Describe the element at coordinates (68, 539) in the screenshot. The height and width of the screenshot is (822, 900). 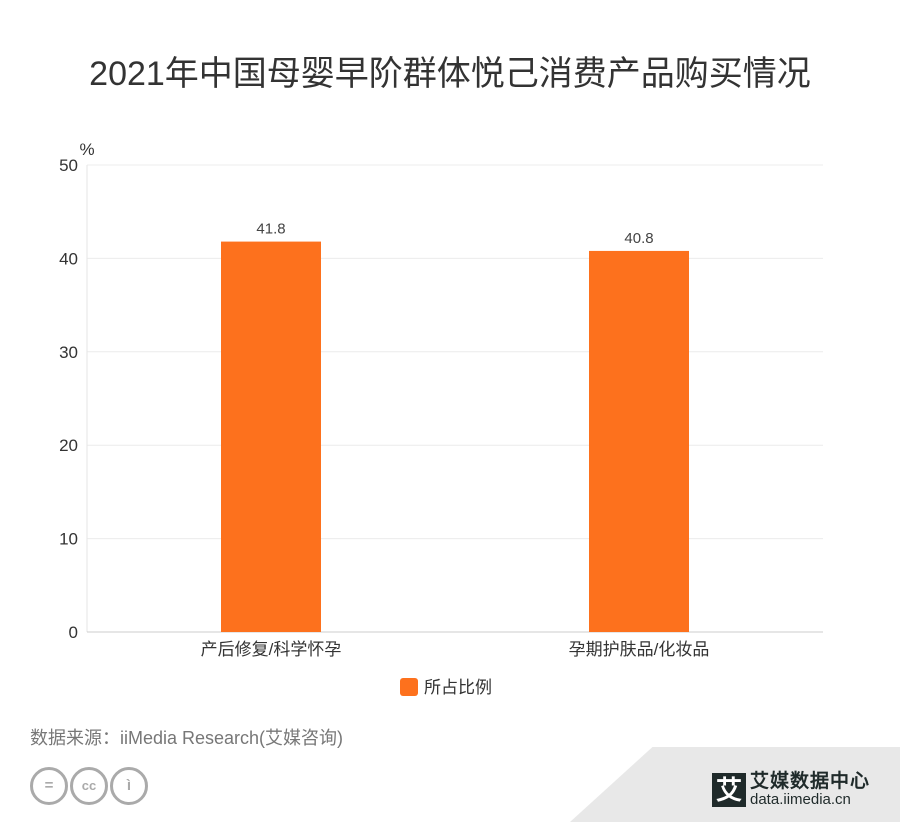
I see `y-tick-label: 10` at that location.